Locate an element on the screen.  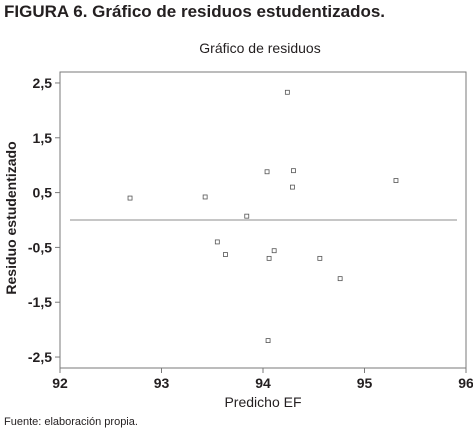
figure-label: FIGURA 6. is located at coordinates (46, 11).